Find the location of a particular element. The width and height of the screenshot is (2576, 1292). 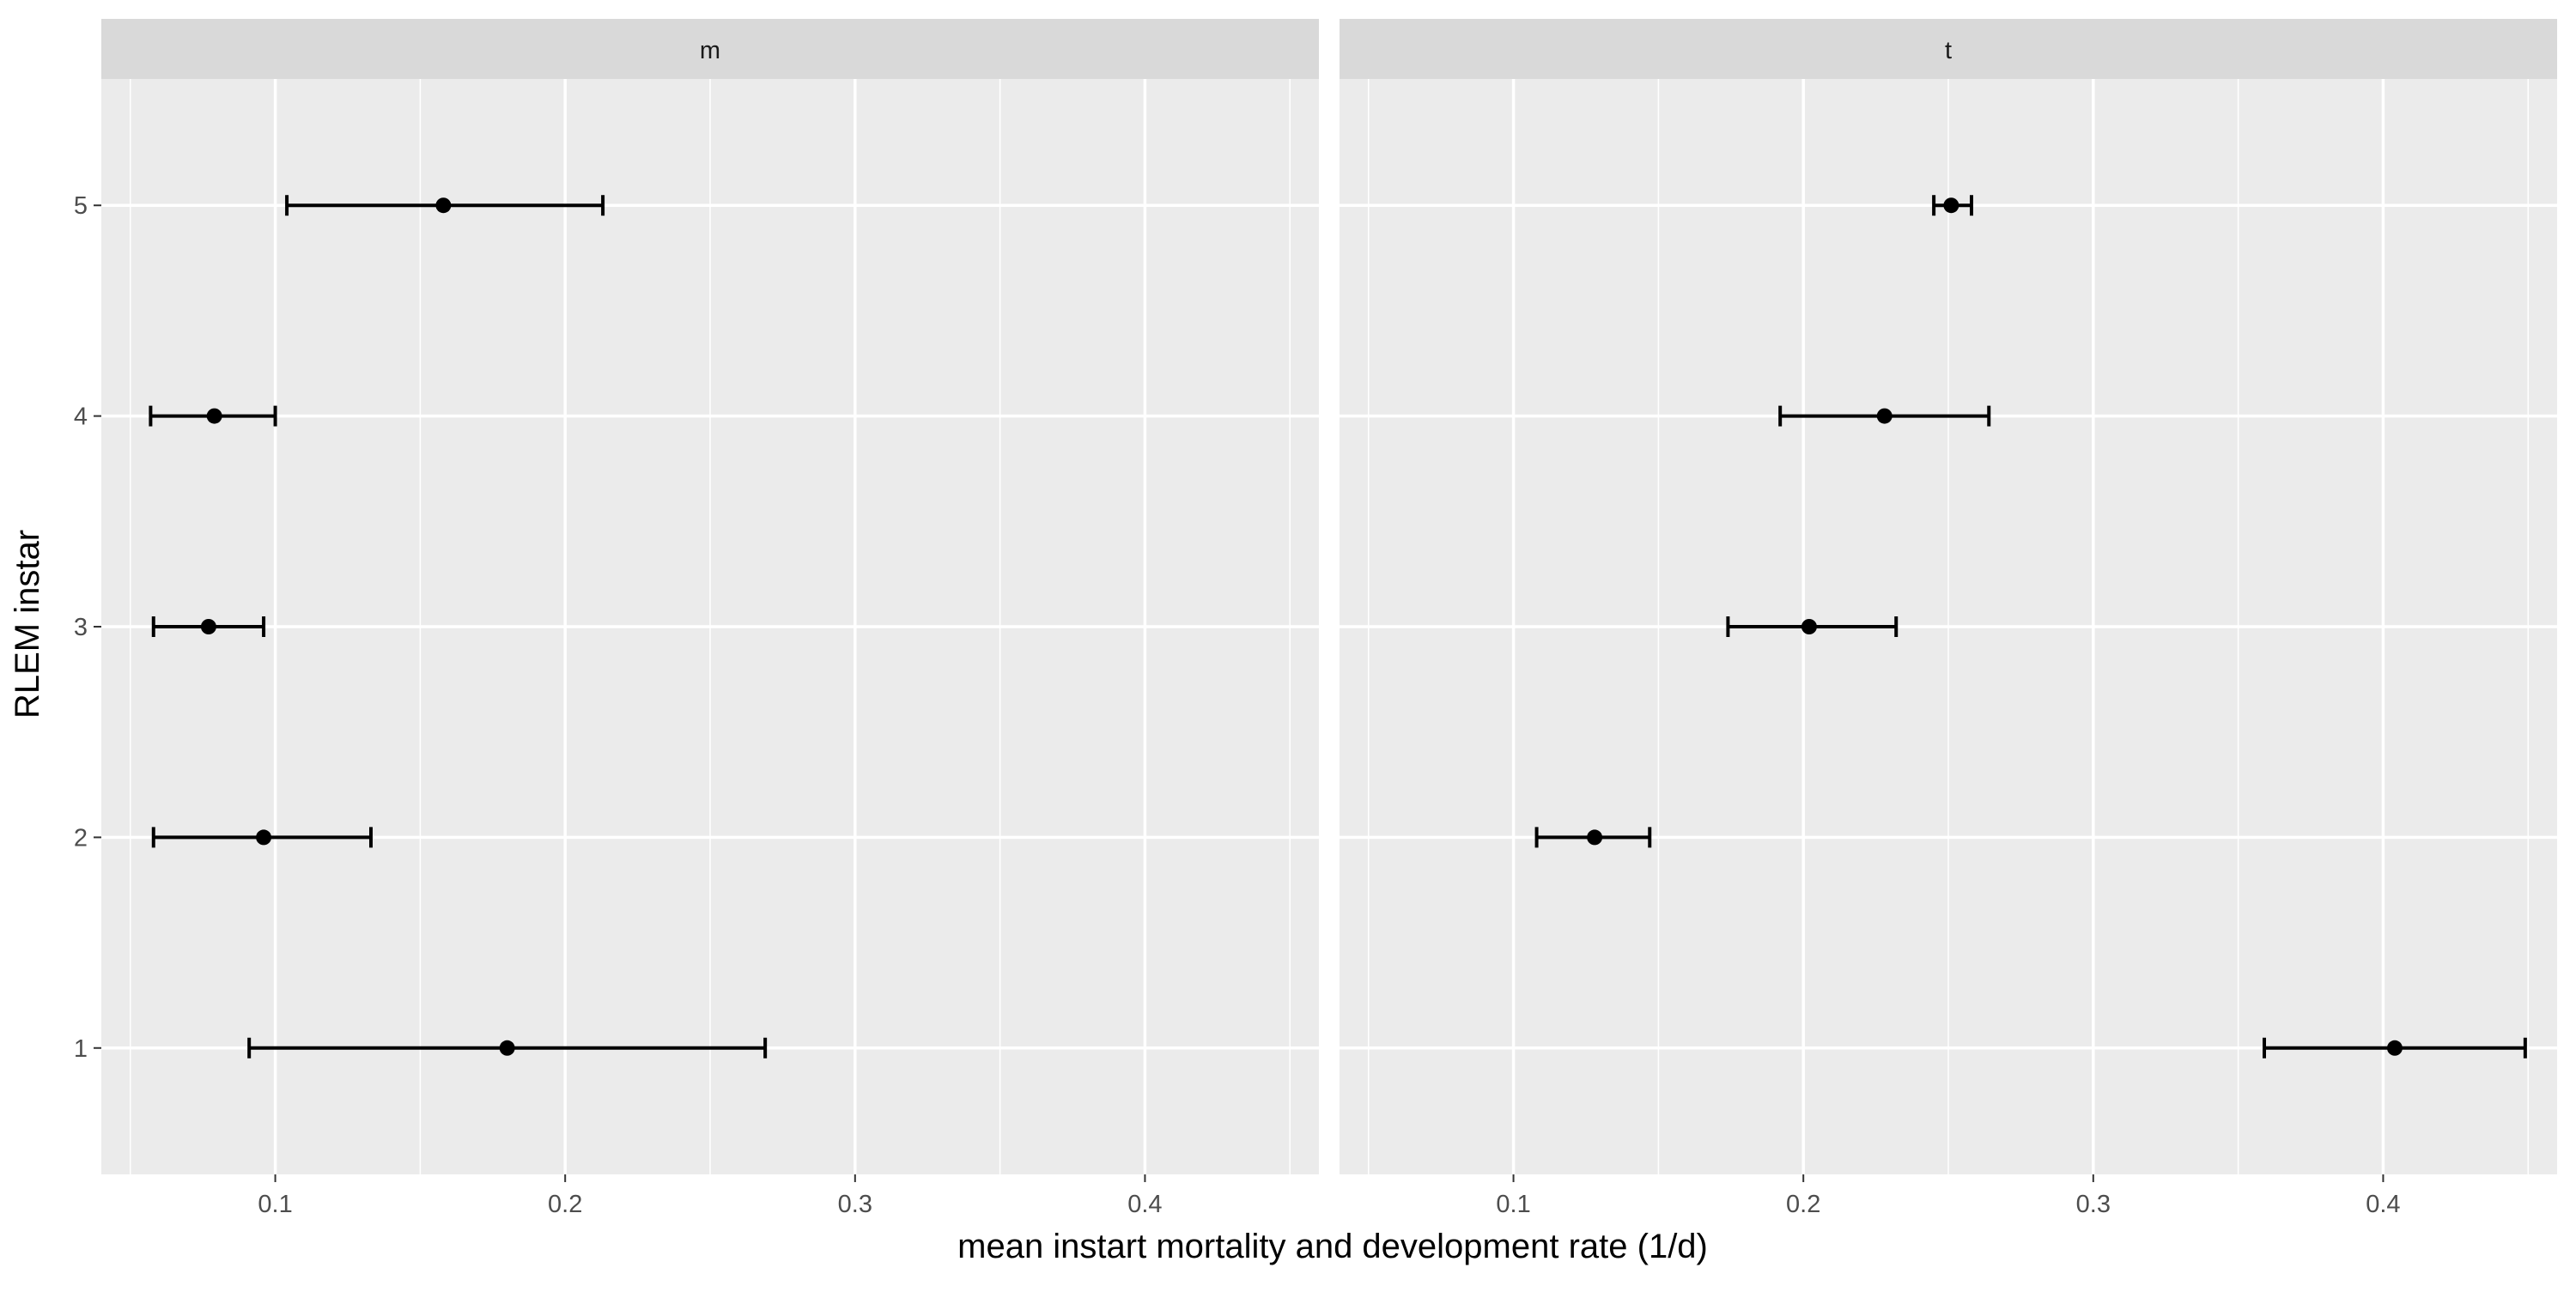

facet-strip-label: m is located at coordinates (710, 50).